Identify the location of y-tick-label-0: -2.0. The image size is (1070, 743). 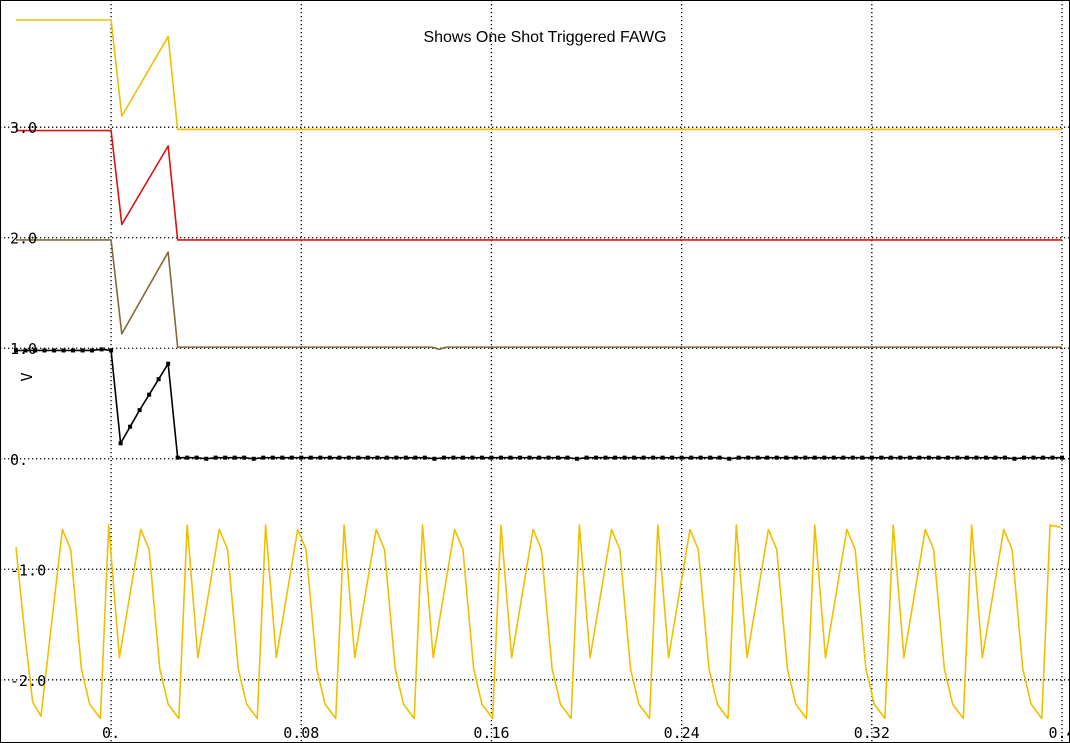
(28, 681).